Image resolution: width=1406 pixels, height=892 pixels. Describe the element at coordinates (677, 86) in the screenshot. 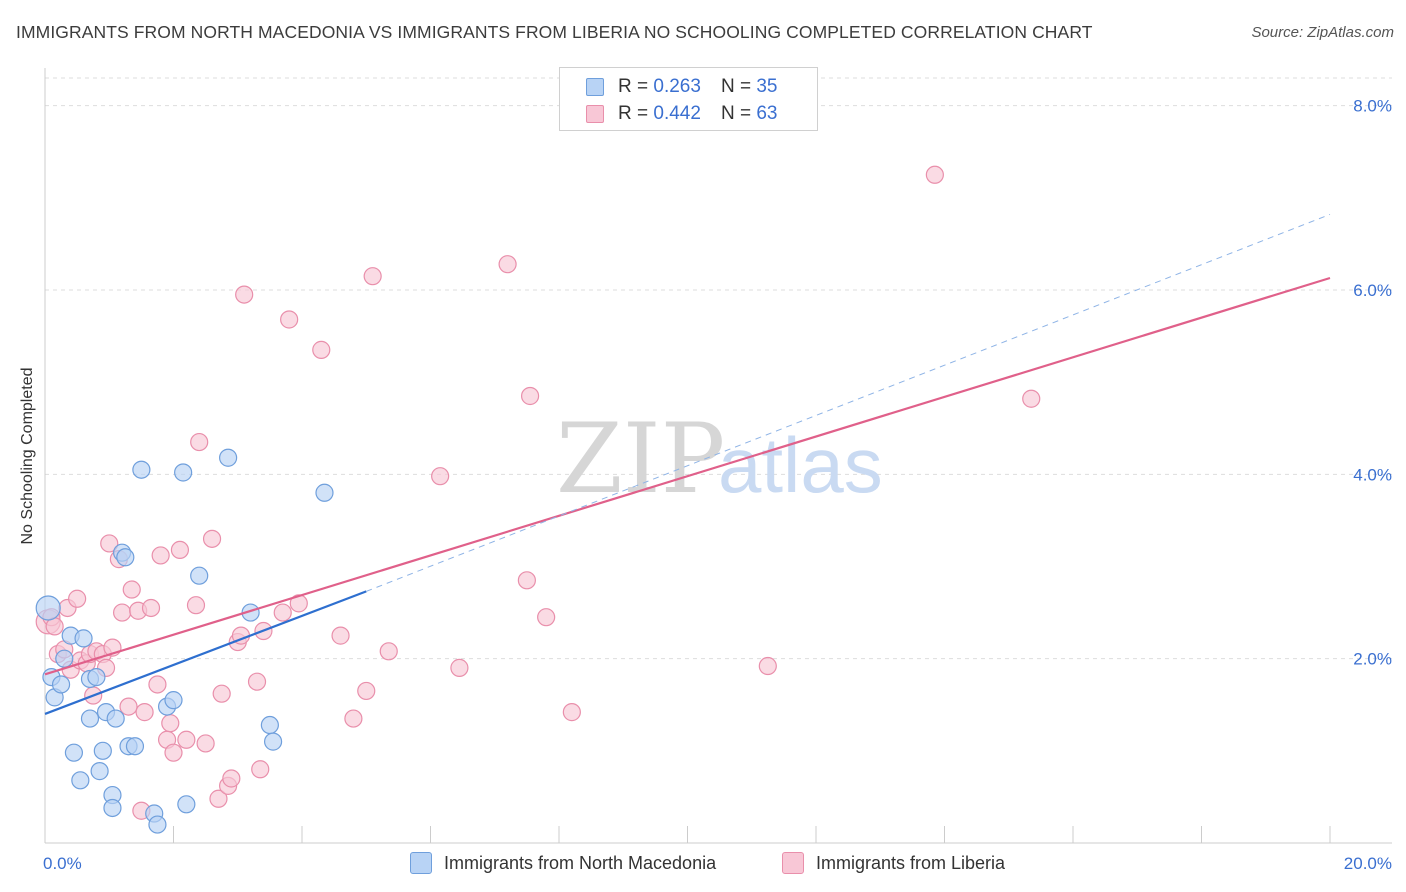

I see `legend-r-value: 0.263` at that location.